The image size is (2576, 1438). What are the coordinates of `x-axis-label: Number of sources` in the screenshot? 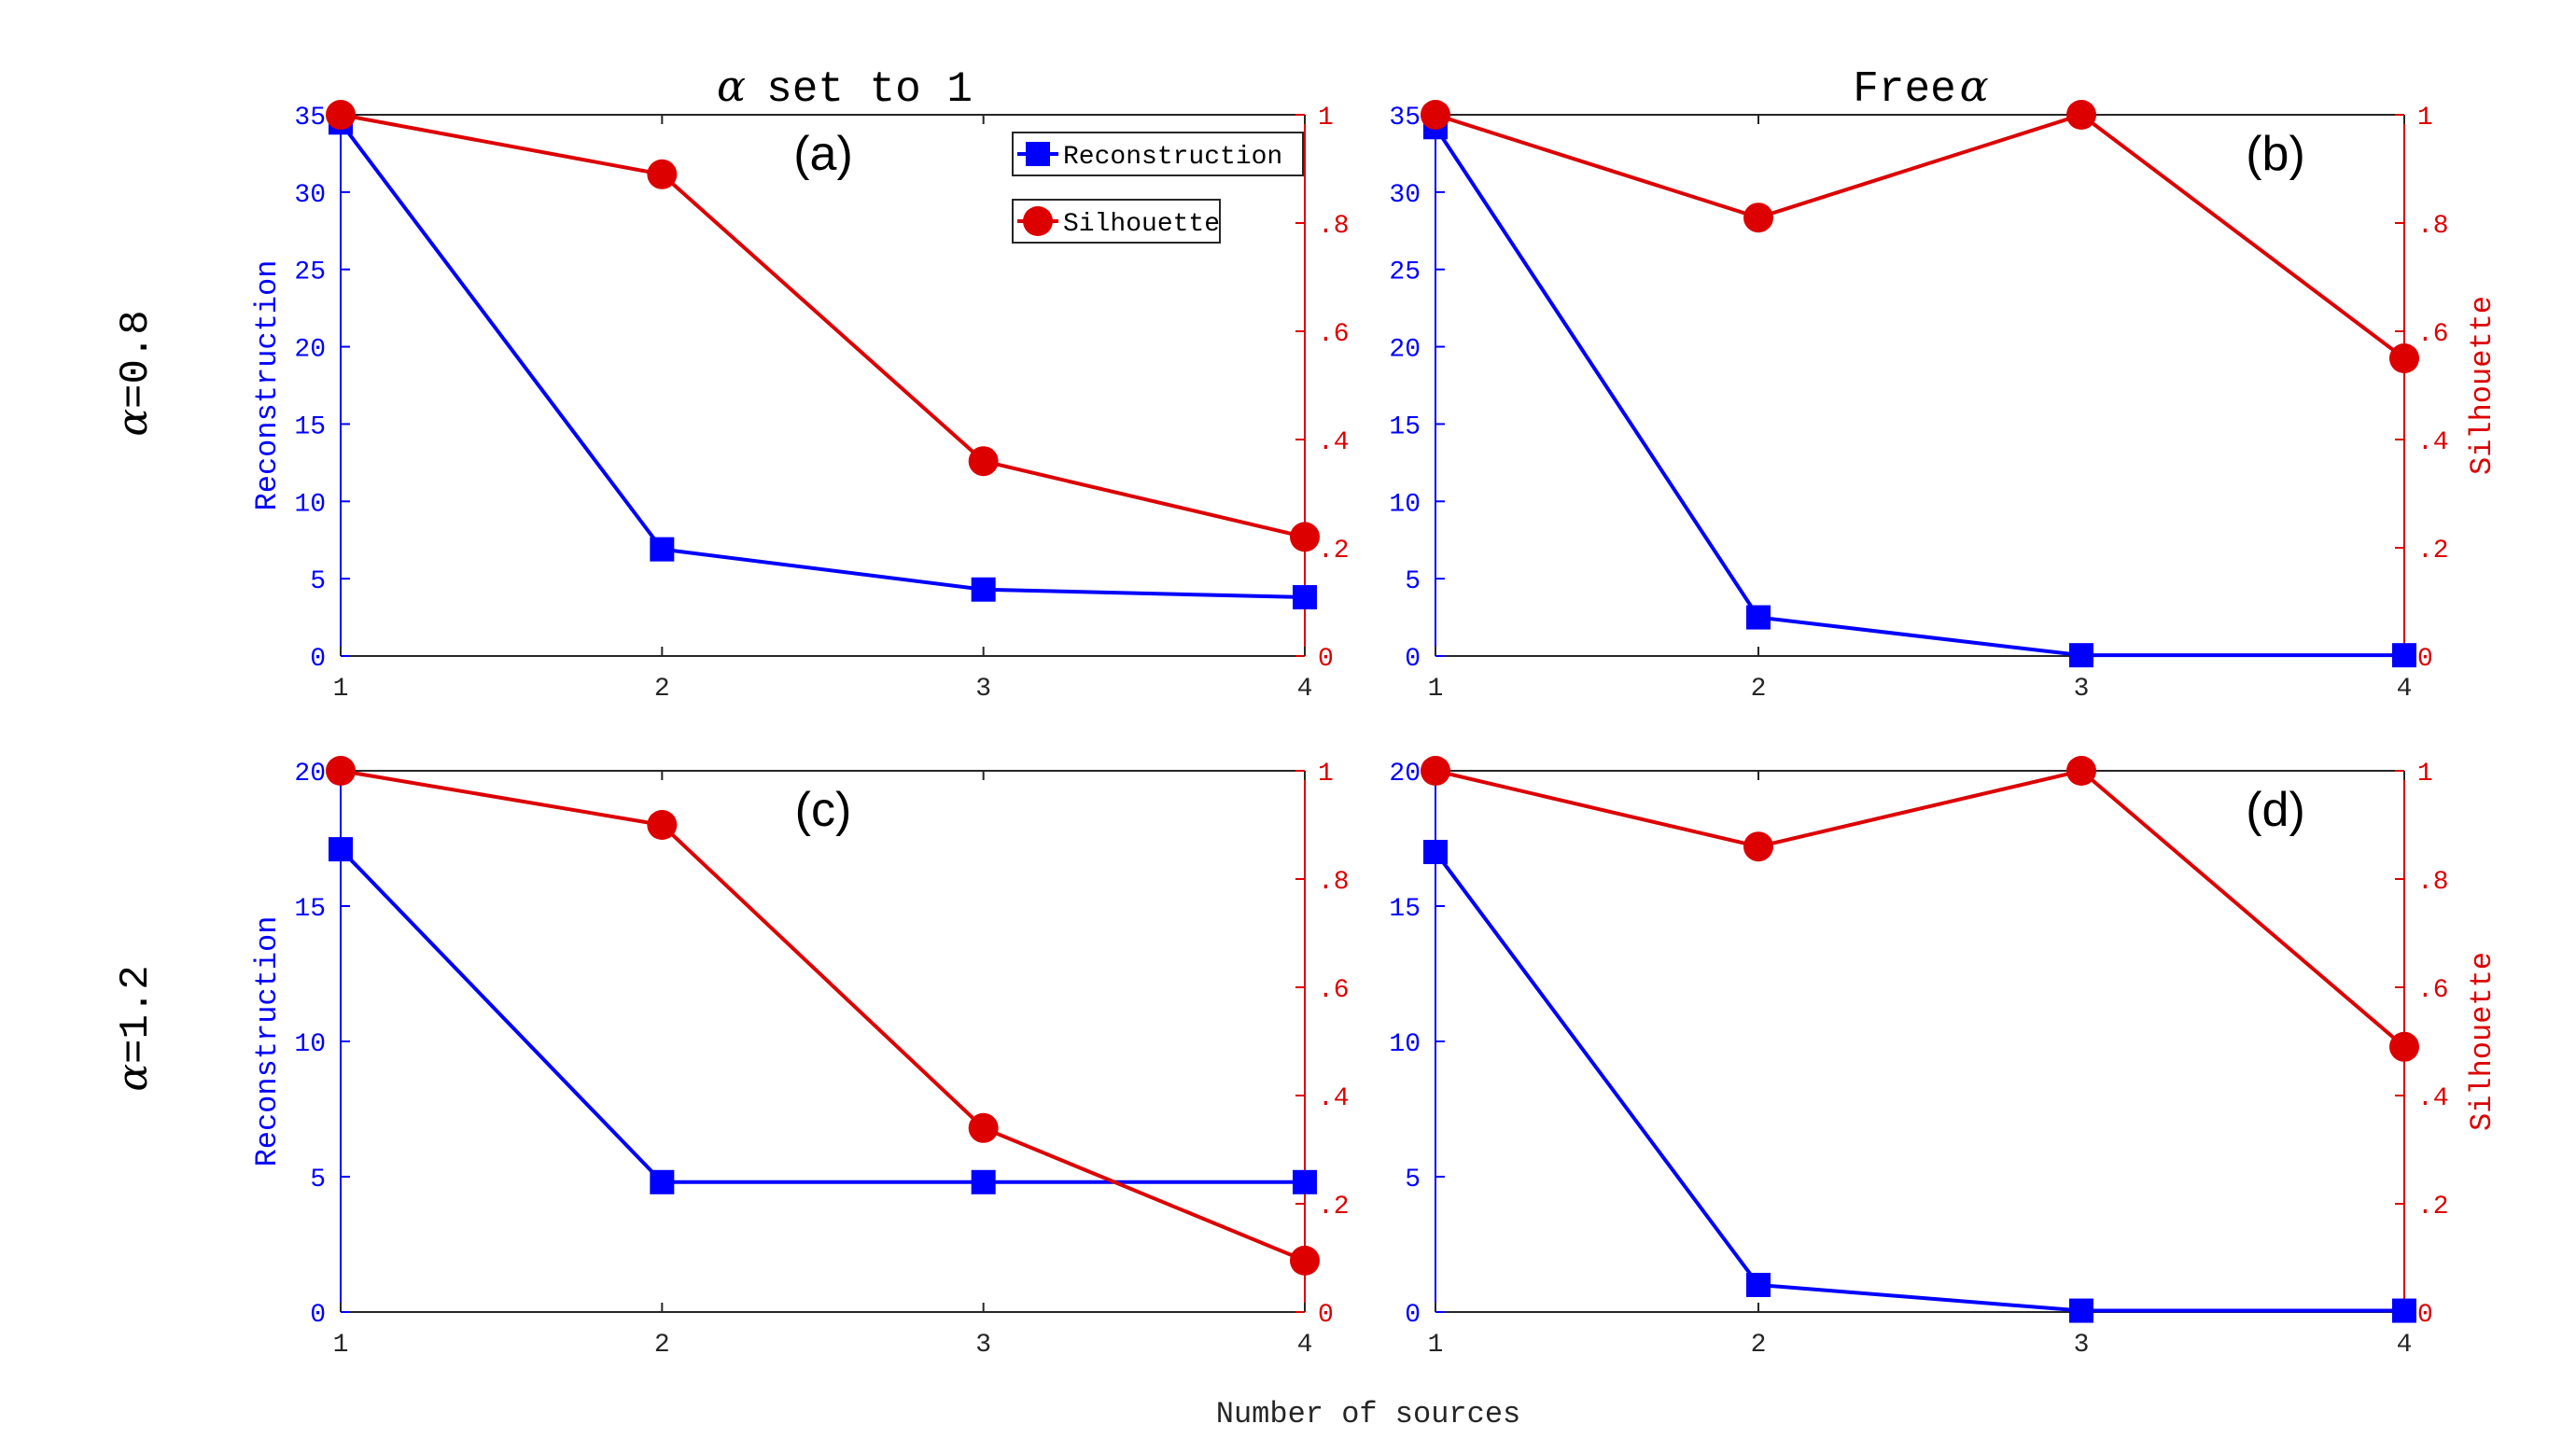 It's located at (1368, 1414).